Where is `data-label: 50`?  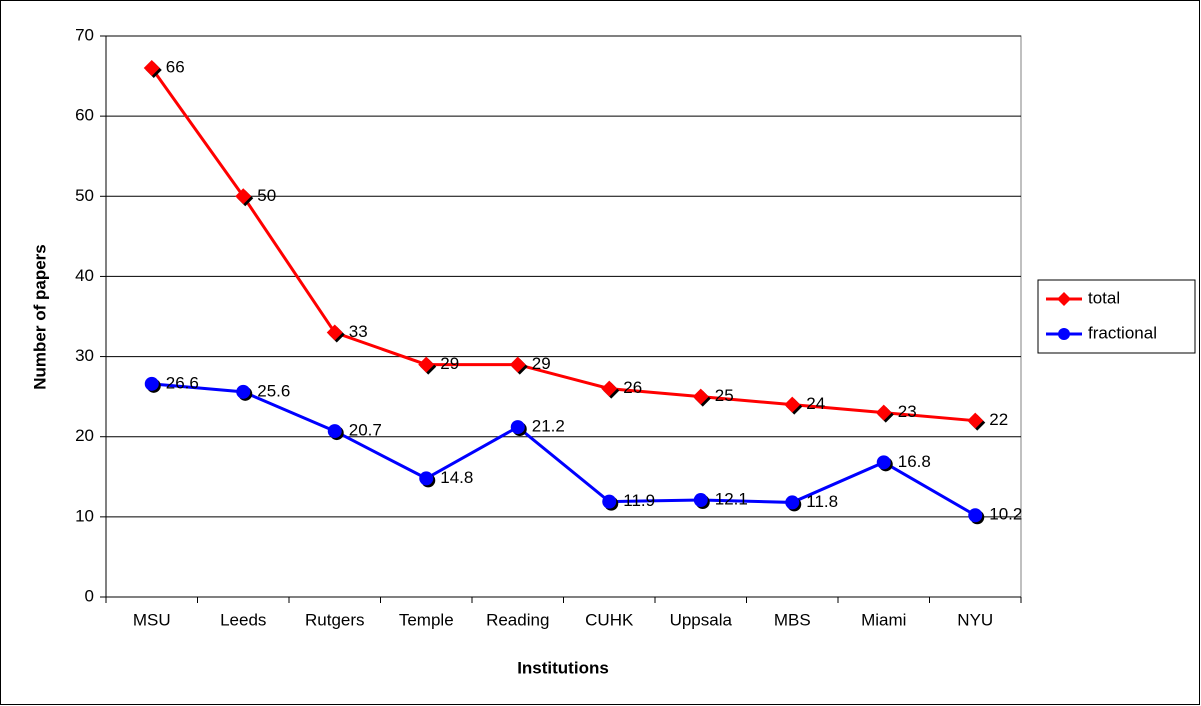 data-label: 50 is located at coordinates (266, 195).